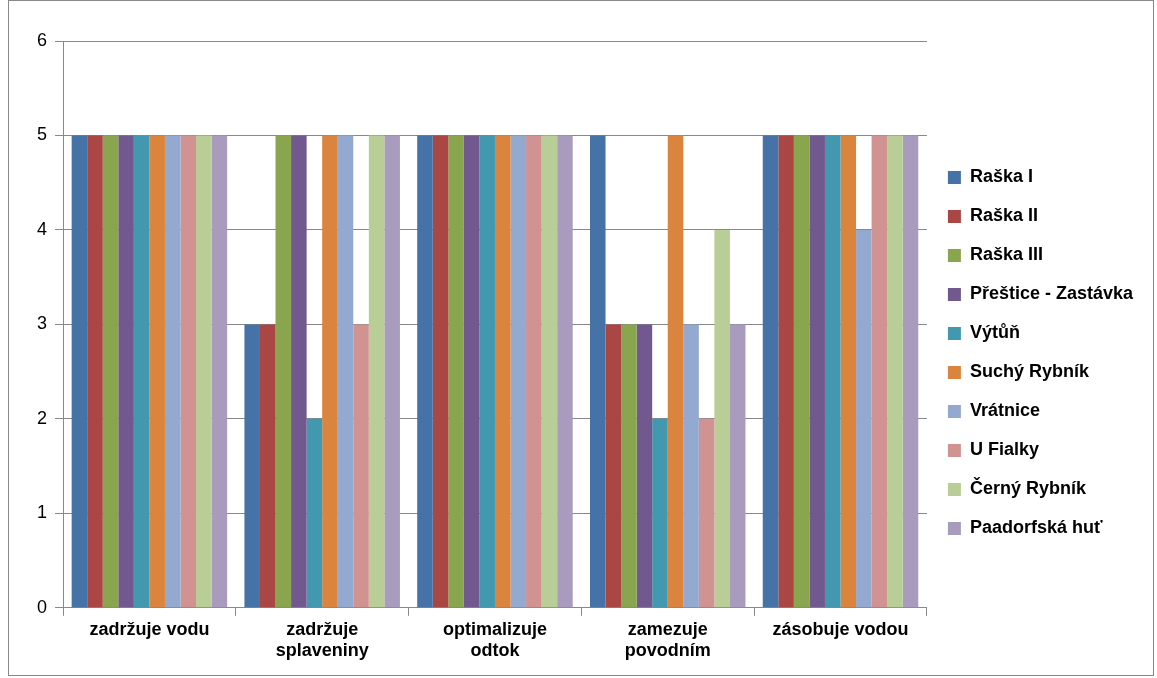  What do you see at coordinates (1004, 449) in the screenshot?
I see `legend-label: U Fialky` at bounding box center [1004, 449].